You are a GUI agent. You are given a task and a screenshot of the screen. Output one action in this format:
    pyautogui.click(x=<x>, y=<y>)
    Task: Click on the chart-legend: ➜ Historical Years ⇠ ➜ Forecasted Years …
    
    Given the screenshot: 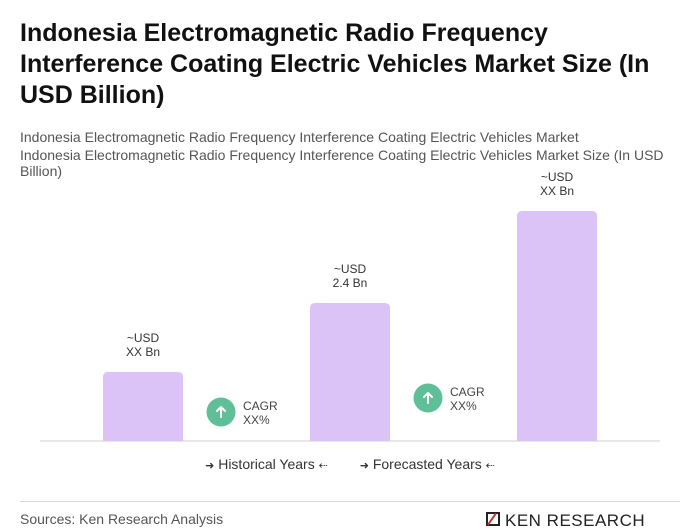 What is the action you would take?
    pyautogui.click(x=350, y=464)
    